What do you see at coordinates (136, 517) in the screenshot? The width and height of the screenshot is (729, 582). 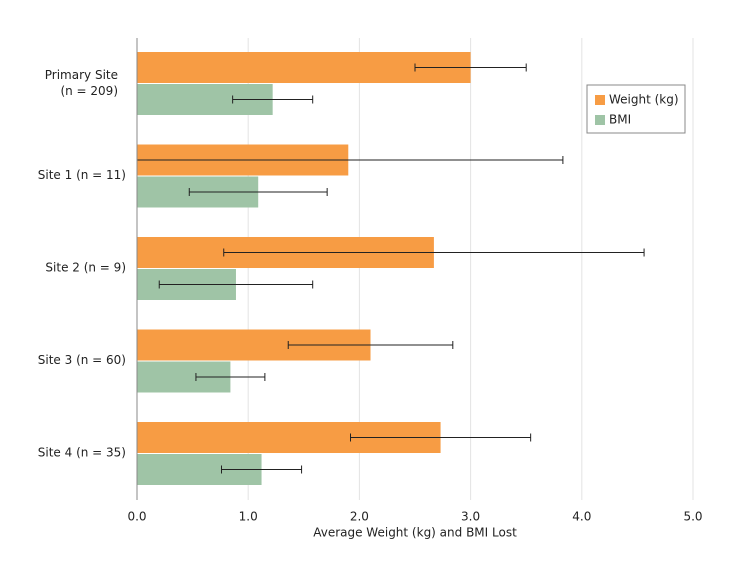 I see `x-tick-label: 0.0` at bounding box center [136, 517].